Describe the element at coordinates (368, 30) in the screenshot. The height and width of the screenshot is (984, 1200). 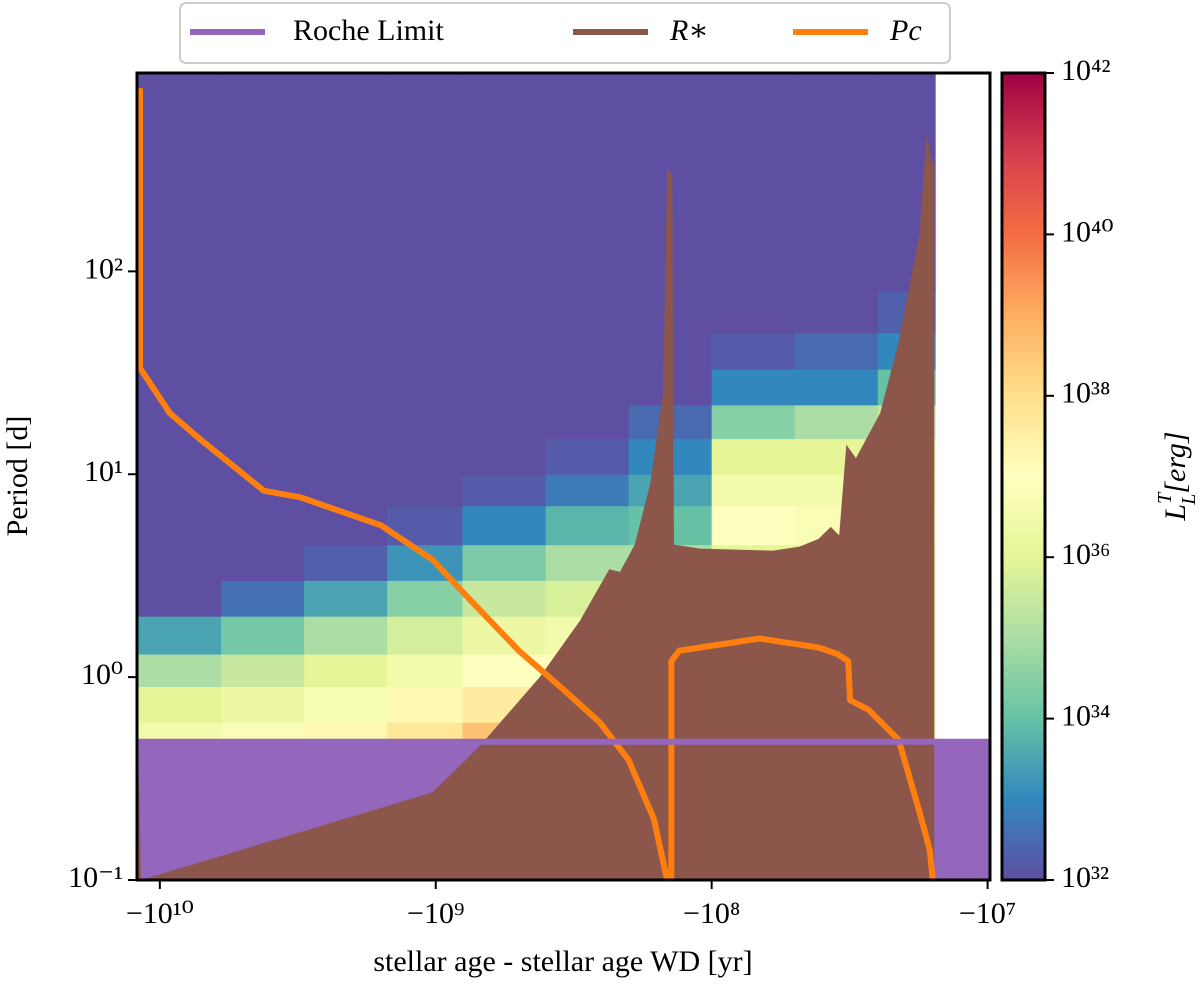
I see `legend-label: Roche Limit` at that location.